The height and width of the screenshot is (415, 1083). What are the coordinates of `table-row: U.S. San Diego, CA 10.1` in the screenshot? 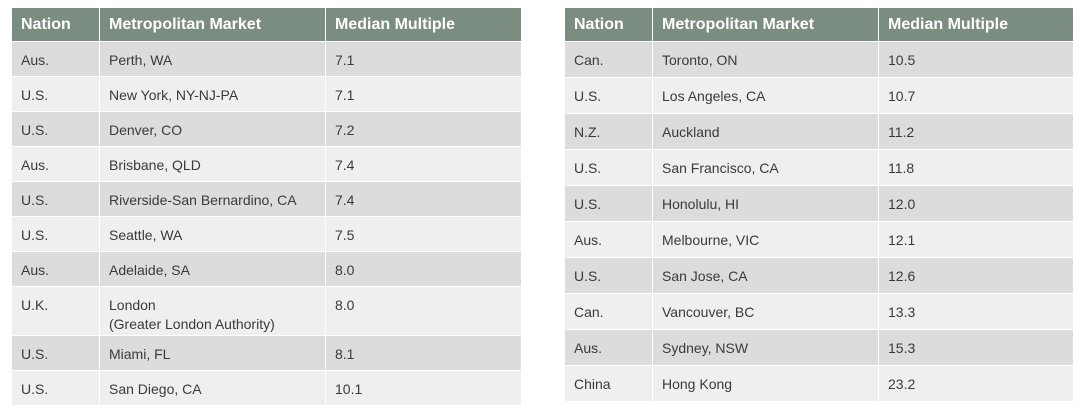 It's located at (266, 387).